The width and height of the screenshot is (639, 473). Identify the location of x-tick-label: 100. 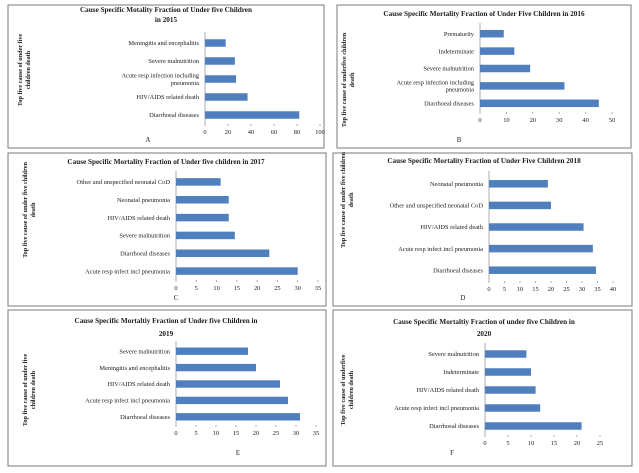
(320, 132).